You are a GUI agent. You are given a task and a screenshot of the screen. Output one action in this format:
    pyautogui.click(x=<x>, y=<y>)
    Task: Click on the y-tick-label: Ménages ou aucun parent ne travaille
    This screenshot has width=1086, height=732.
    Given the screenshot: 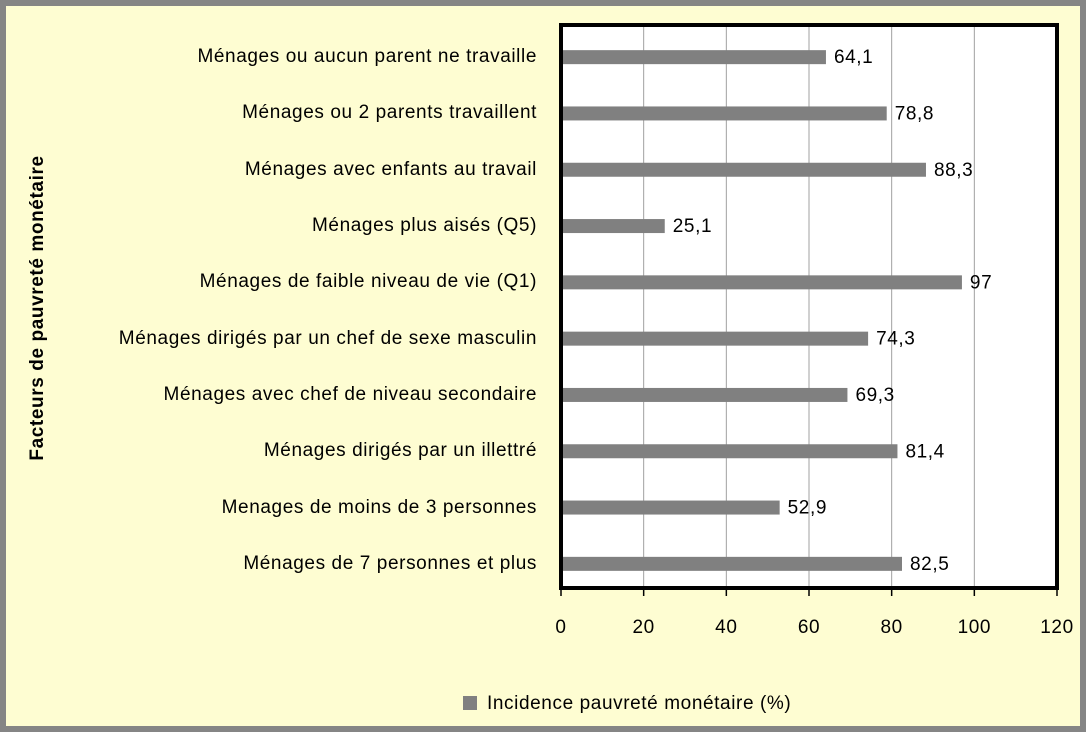 What is the action you would take?
    pyautogui.click(x=367, y=57)
    